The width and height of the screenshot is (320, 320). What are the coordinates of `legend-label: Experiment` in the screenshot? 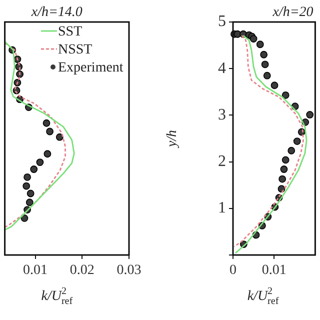 It's located at (91, 68).